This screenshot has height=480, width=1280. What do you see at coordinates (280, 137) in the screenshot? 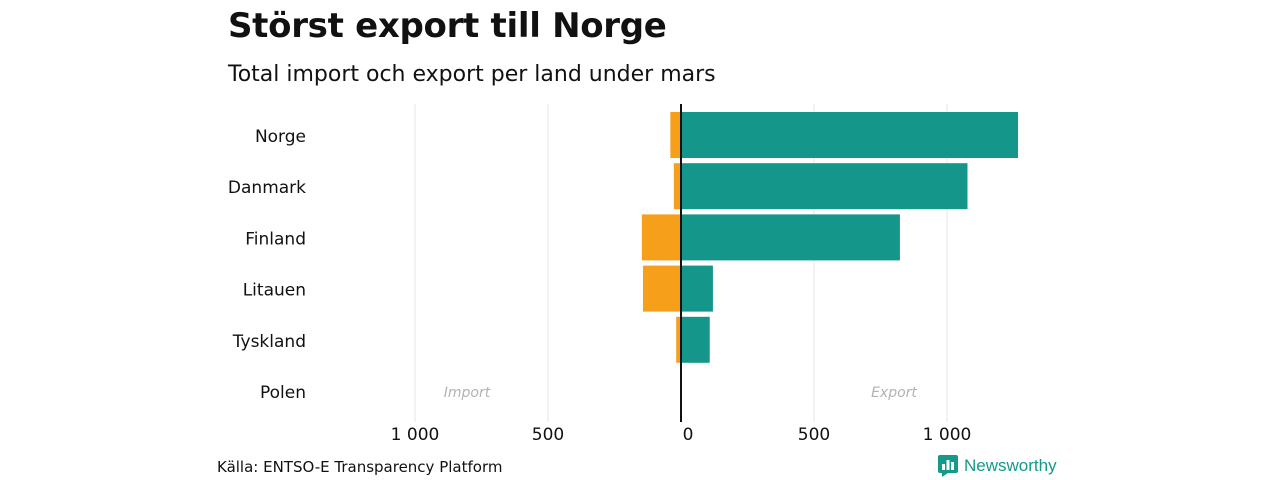
I see `category-label: Norge` at bounding box center [280, 137].